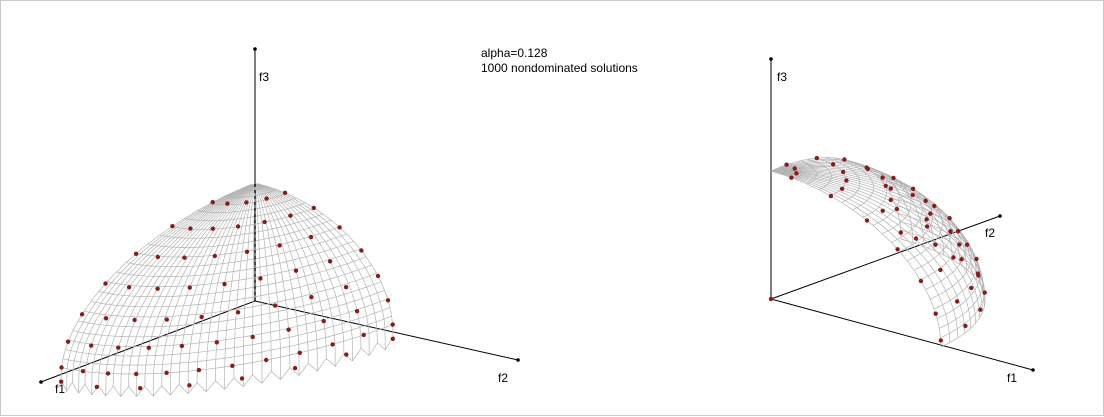  I want to click on right-f1-axis-tip, so click(1033, 370).